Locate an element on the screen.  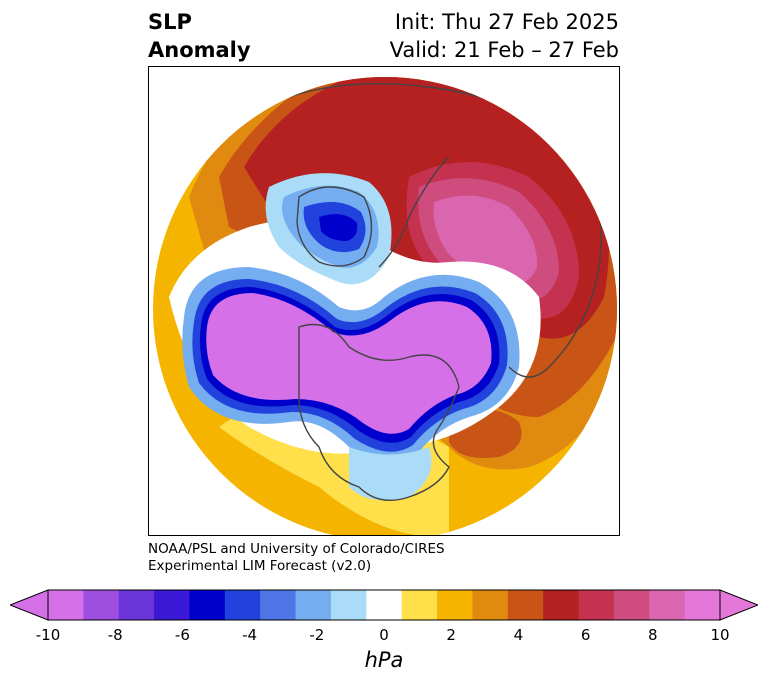
colorbar-extend-high is located at coordinates (738, 605).